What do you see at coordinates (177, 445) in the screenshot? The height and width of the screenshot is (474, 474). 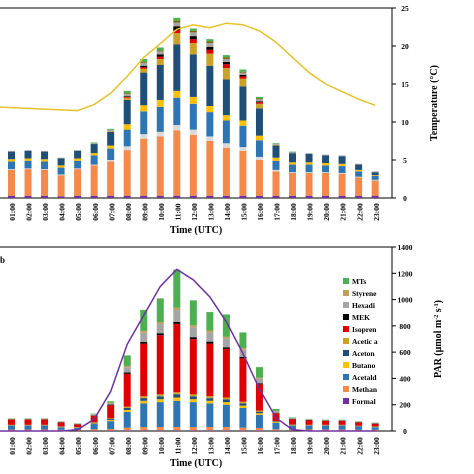 I see `x-tick-label: 11:00` at bounding box center [177, 445].